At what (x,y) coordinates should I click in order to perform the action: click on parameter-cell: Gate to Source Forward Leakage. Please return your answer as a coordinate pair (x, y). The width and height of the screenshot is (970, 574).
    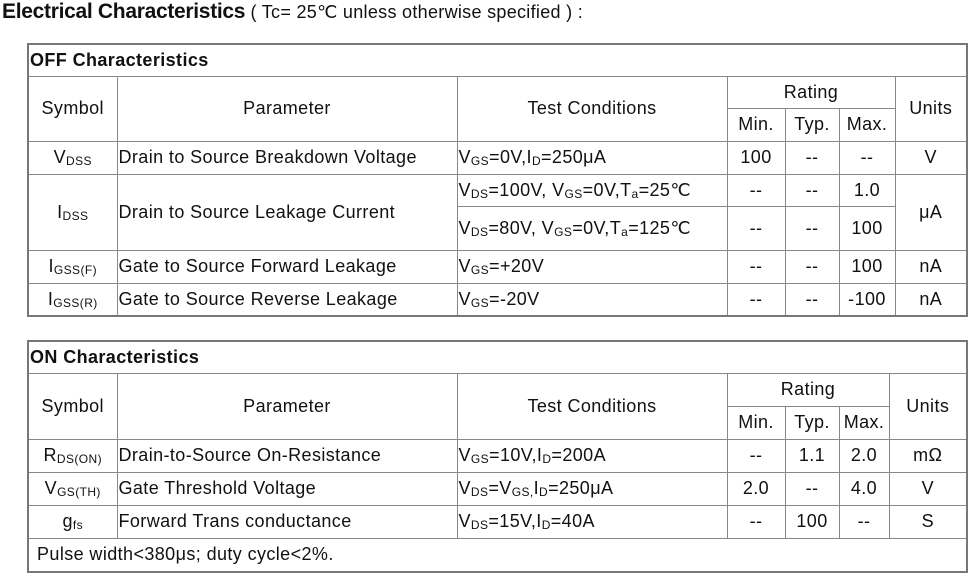
    Looking at the image, I should click on (287, 266).